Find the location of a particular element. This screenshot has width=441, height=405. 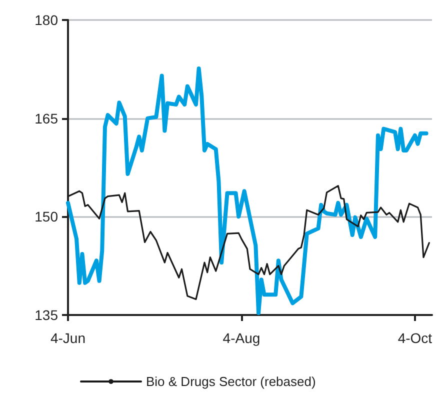

y-tick-label: 180 is located at coordinates (46, 20).